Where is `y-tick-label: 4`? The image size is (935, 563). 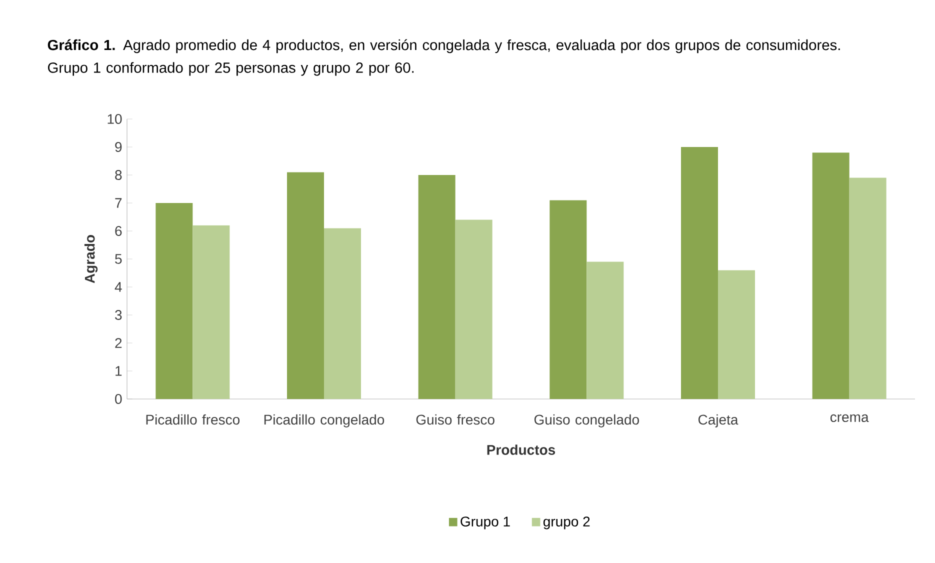 y-tick-label: 4 is located at coordinates (118, 287).